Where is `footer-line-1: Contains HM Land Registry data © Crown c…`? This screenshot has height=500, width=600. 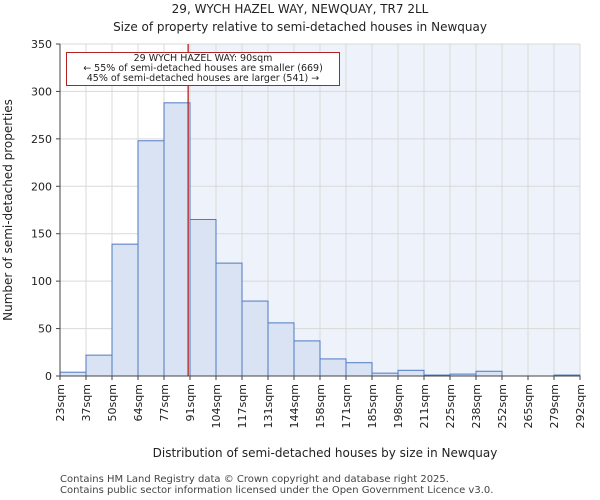 footer-line-1: Contains HM Land Registry data © Crown c… is located at coordinates (254, 479).